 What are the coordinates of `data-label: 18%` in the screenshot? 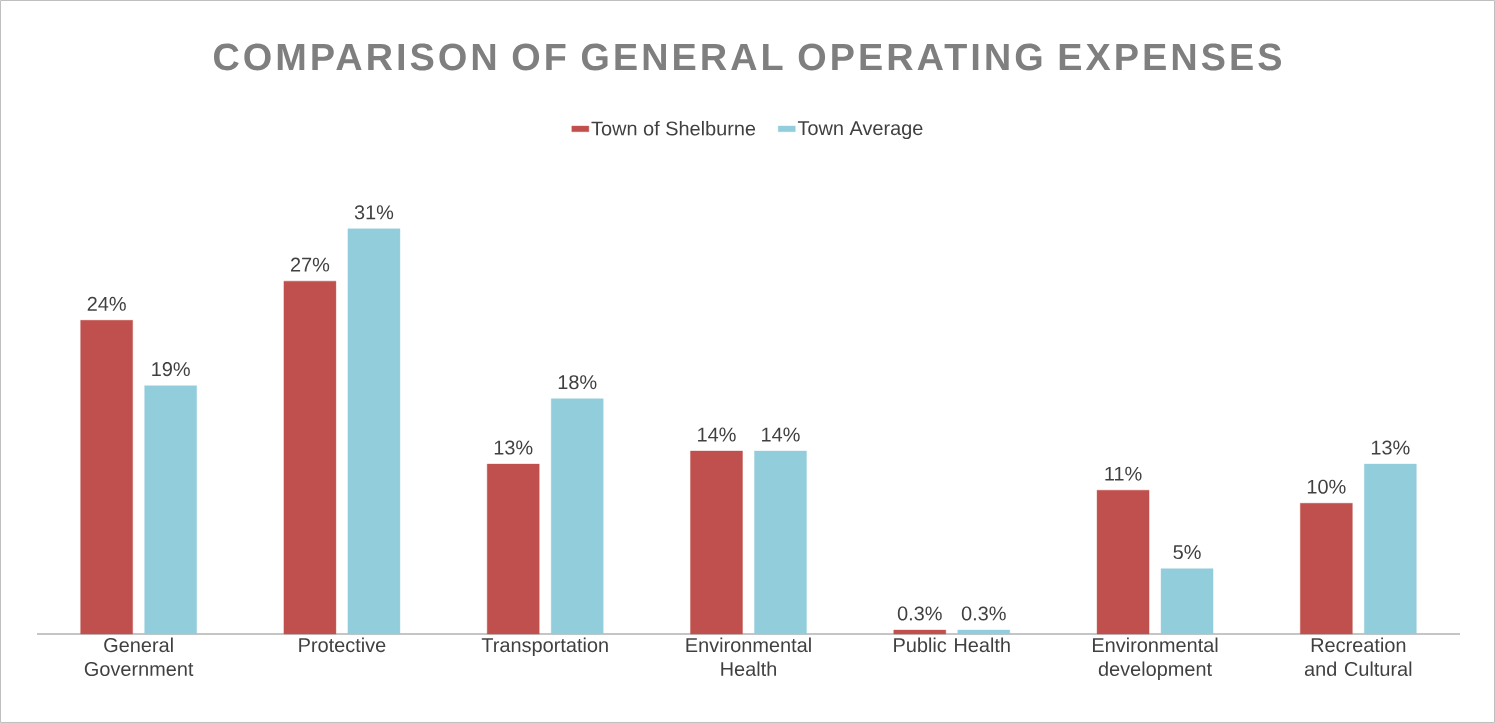 It's located at (577, 382).